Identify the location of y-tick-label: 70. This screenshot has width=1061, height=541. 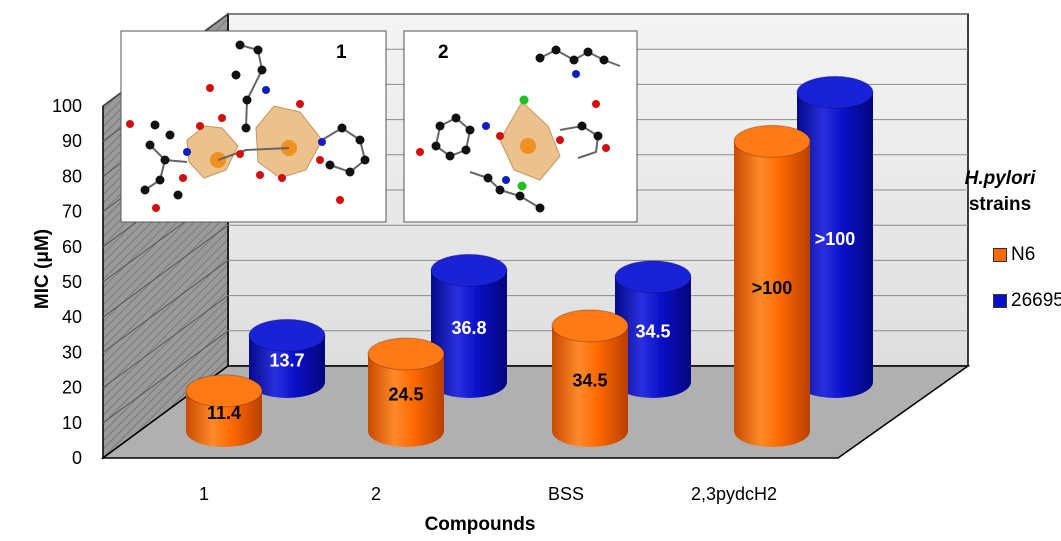
(72, 212).